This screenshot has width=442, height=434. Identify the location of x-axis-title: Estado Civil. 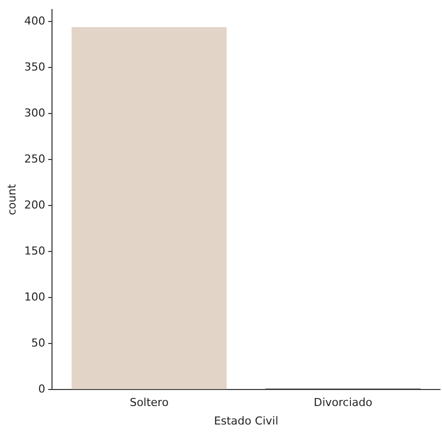
(246, 421).